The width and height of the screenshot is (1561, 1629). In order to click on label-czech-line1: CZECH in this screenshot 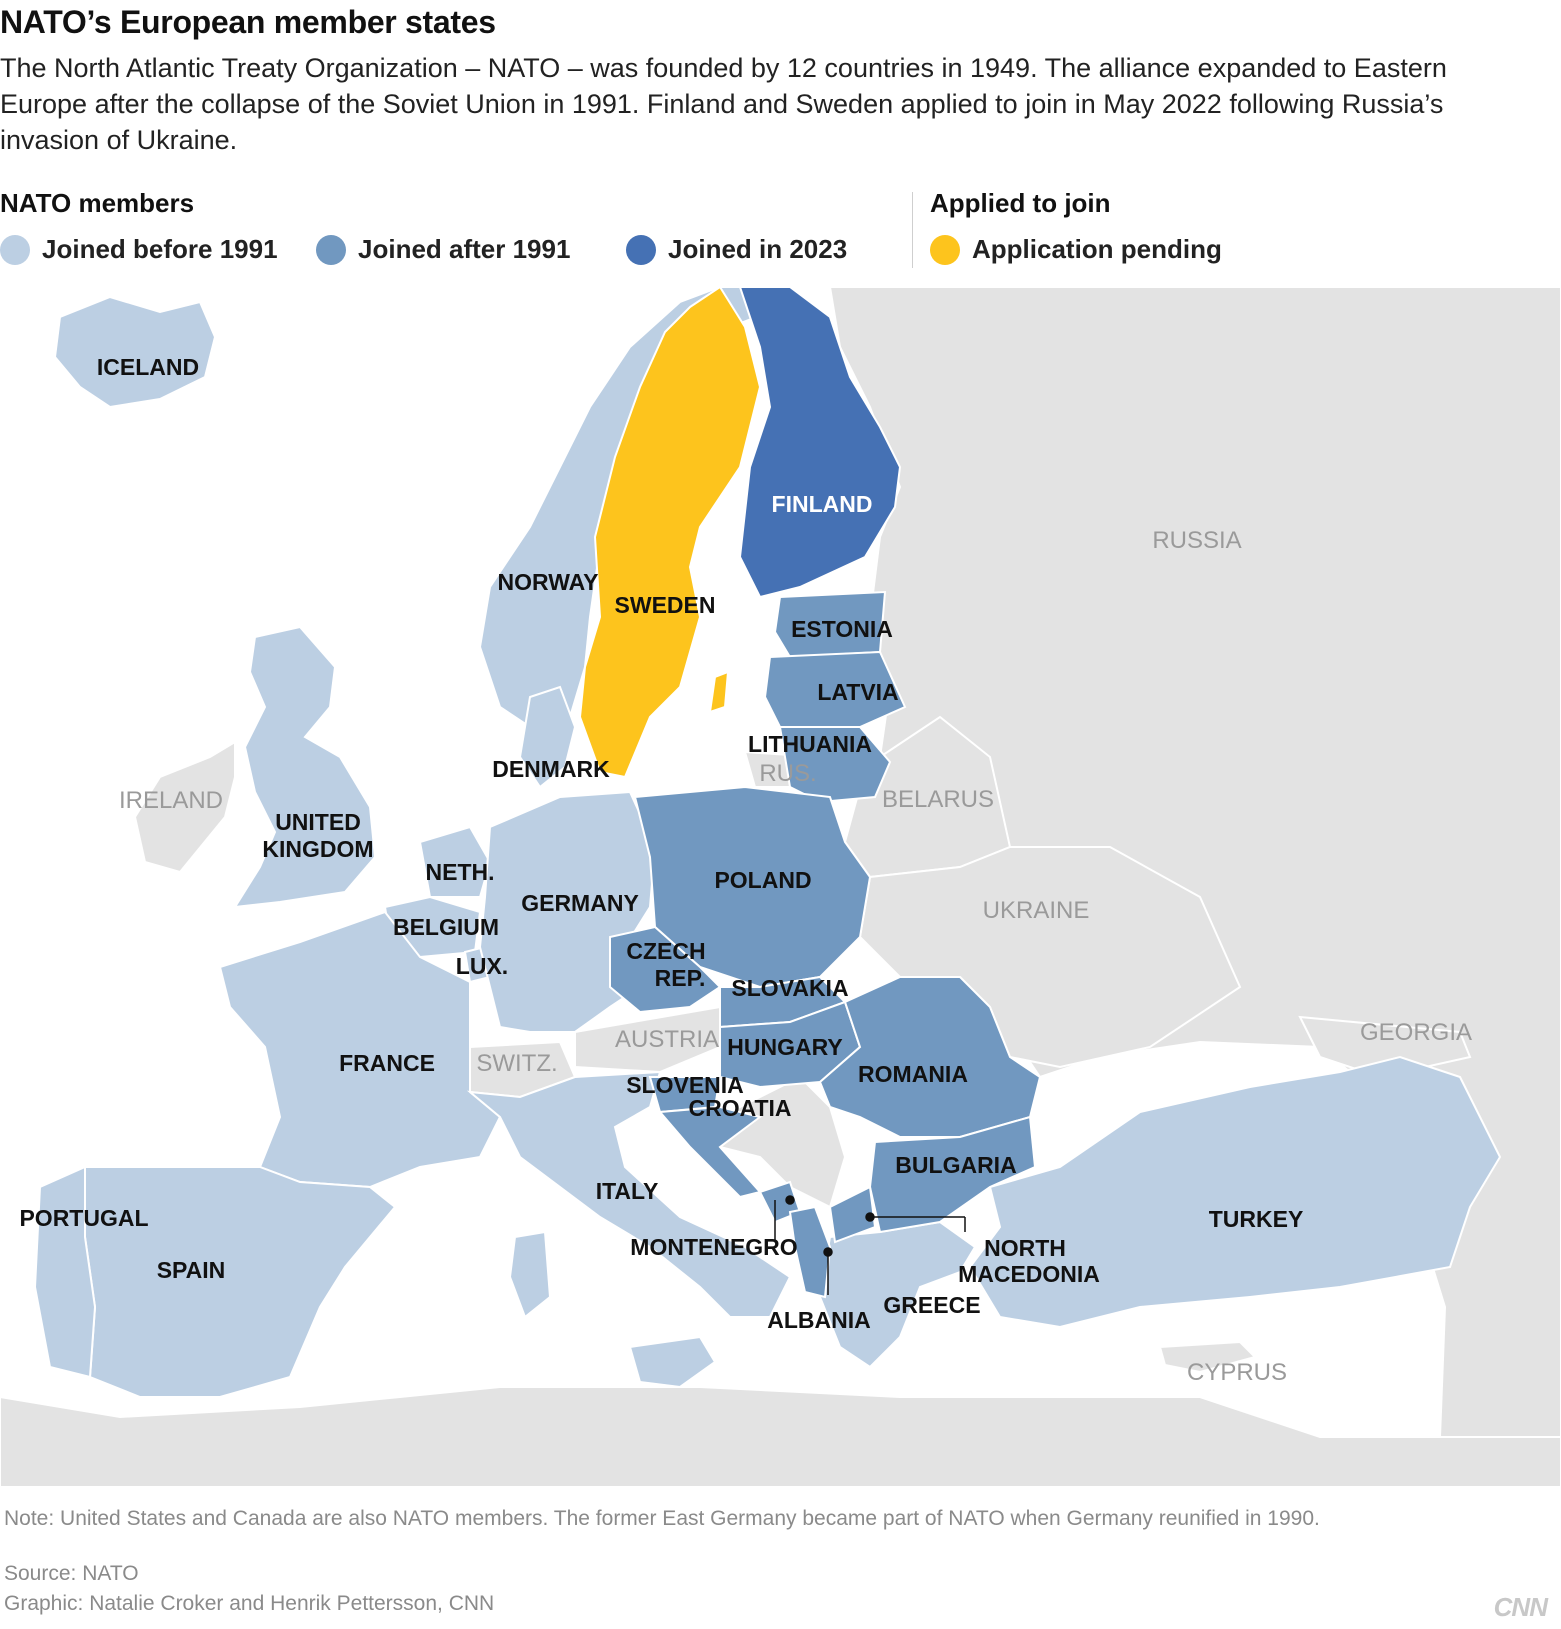, I will do `click(665, 951)`.